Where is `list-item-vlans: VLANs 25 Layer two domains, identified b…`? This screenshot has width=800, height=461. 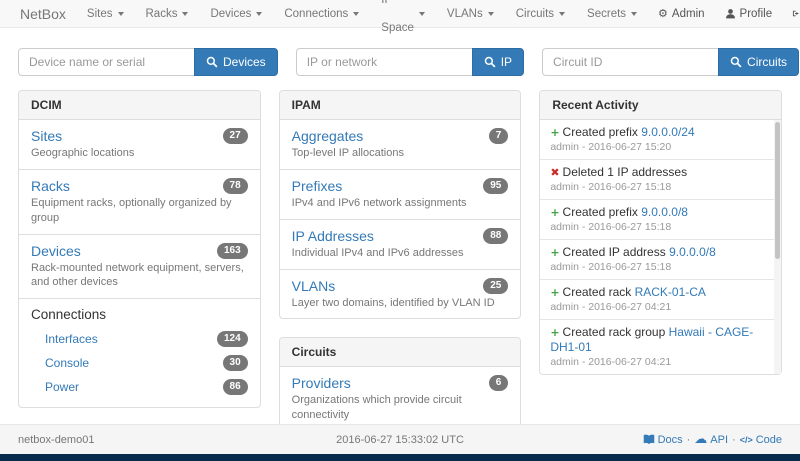 list-item-vlans: VLANs 25 Layer two domains, identified b… is located at coordinates (400, 293).